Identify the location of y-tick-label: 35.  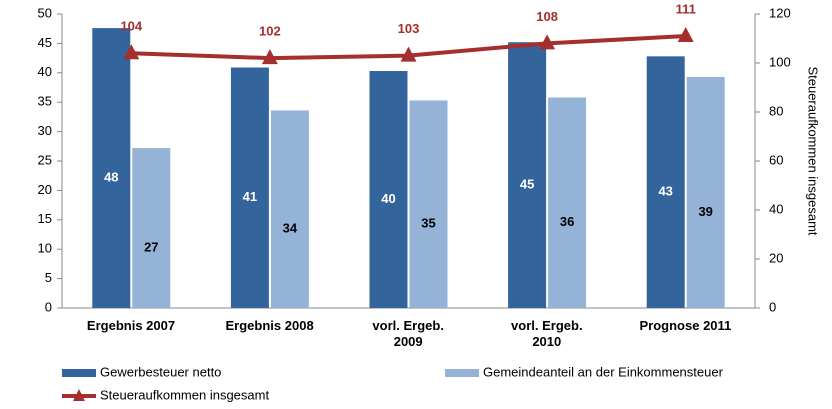
(45, 101).